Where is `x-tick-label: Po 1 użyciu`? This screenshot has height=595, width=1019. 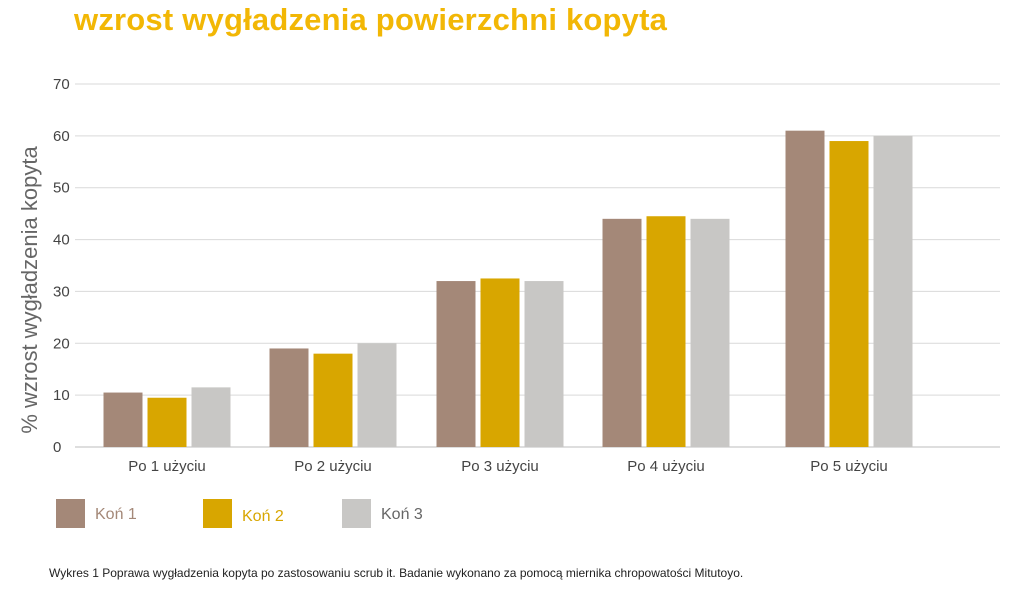
x-tick-label: Po 1 użyciu is located at coordinates (167, 466).